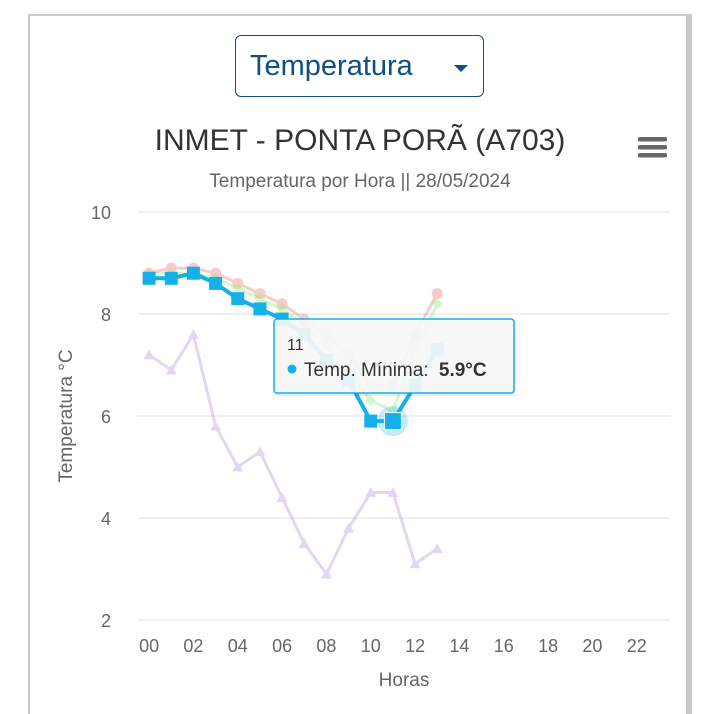  What do you see at coordinates (592, 646) in the screenshot?
I see `x-tick-label: 20` at bounding box center [592, 646].